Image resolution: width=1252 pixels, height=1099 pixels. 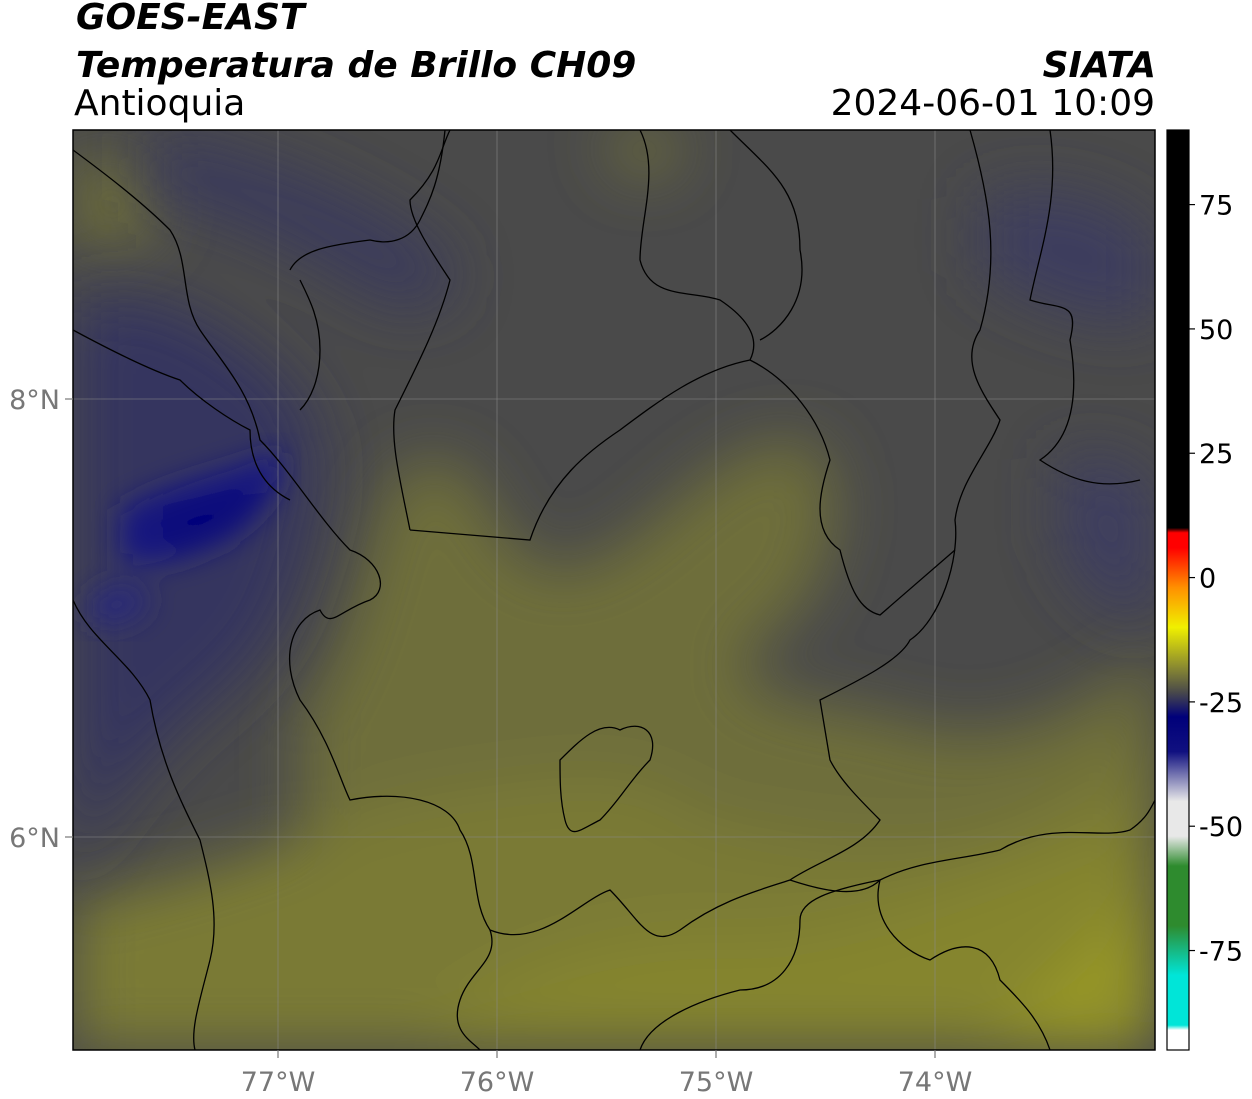 I want to click on boundary-urabá, so click(x=422, y=330).